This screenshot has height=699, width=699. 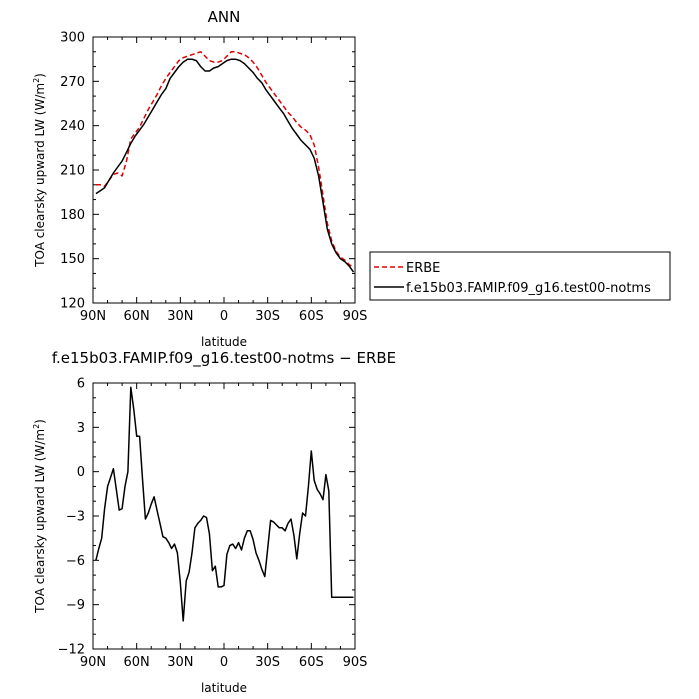 What do you see at coordinates (528, 288) in the screenshot?
I see `legend-label-model: f.e15b03.FAMIP.f09_g16.test00-notms` at bounding box center [528, 288].